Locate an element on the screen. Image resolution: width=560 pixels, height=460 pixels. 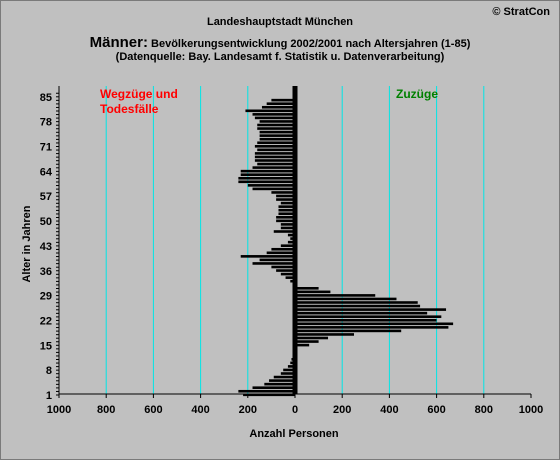
x-tick-label: 400 is located at coordinates (389, 410).